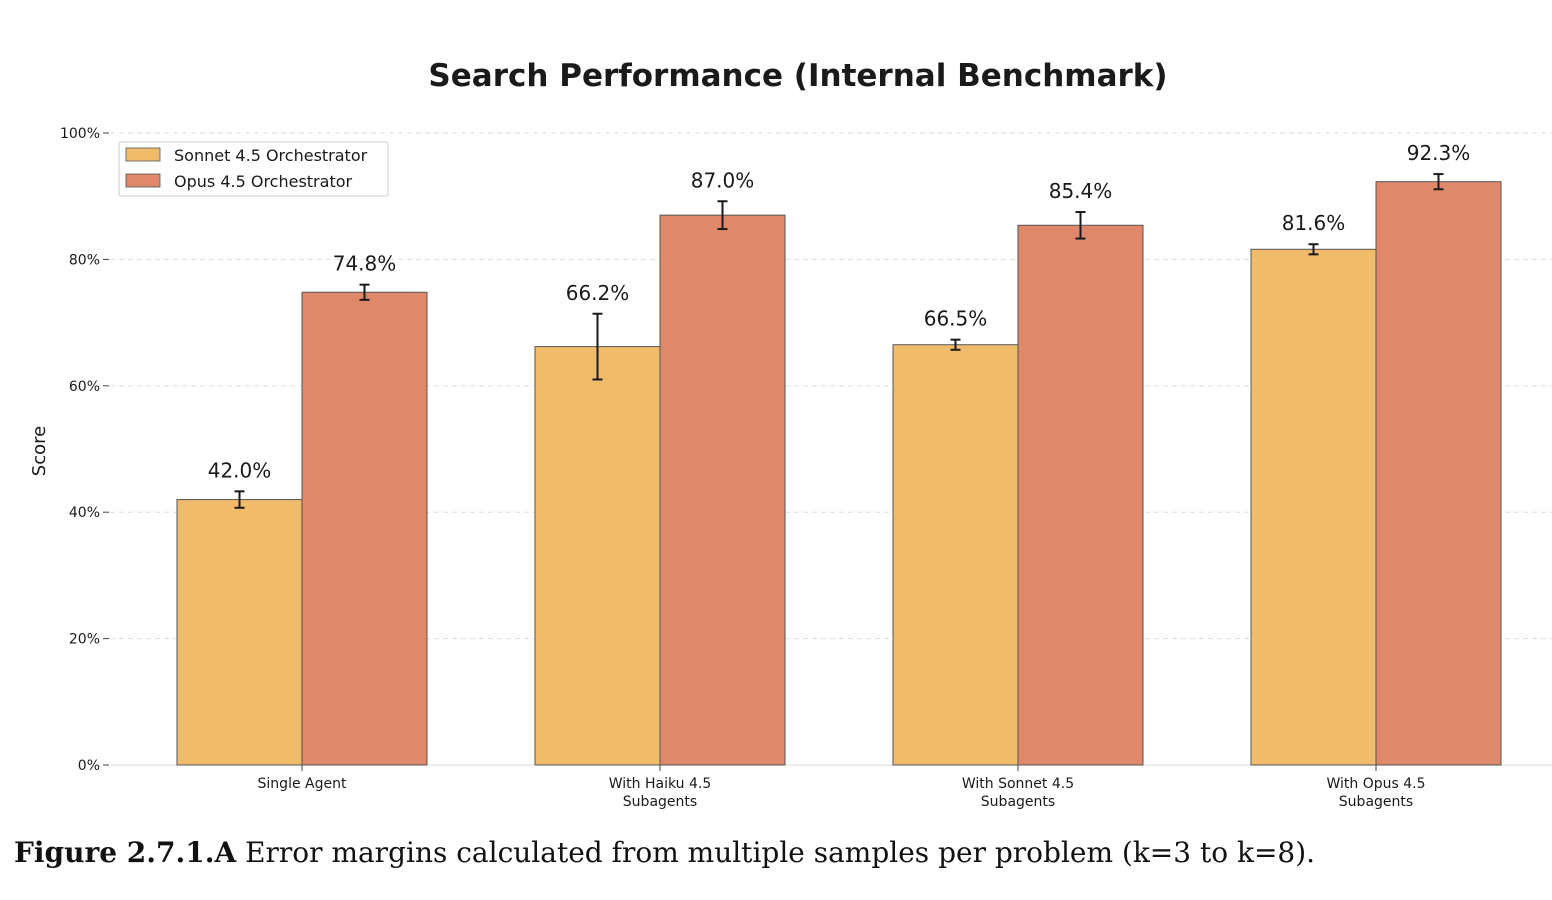 The height and width of the screenshot is (900, 1552). I want to click on x-tick-label: Single Agent, so click(302, 784).